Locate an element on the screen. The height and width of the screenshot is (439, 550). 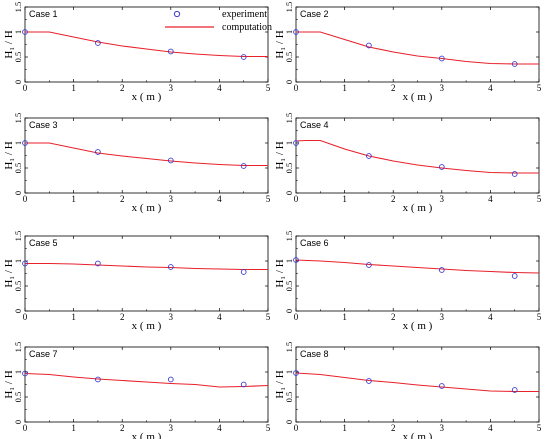
chart-panel-case-3: 0 1 2 3 4 5 0 0.5 1 1.5 x ( m ) H₁ / H Case 3 is located at coordinates (137, 163).